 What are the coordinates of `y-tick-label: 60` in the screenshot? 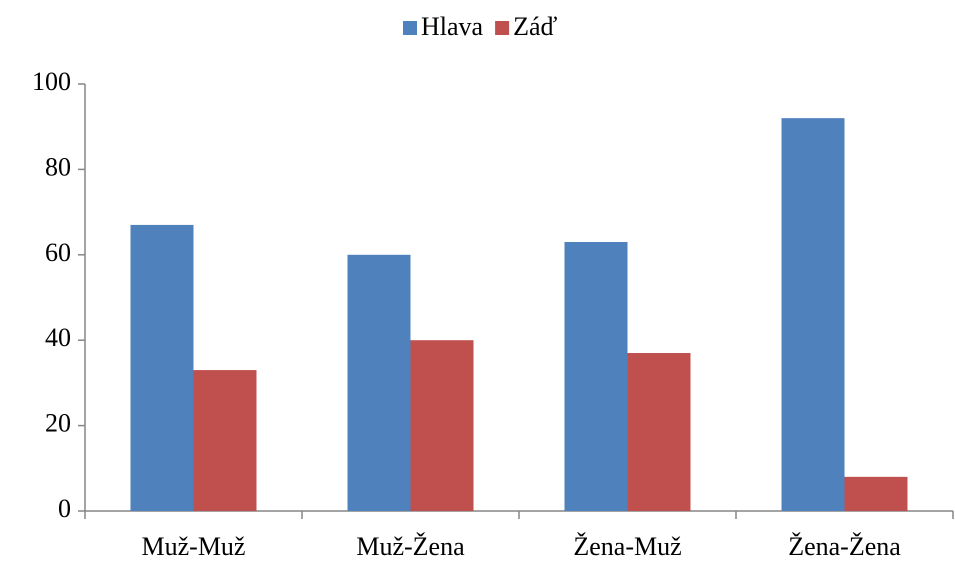 It's located at (58, 252).